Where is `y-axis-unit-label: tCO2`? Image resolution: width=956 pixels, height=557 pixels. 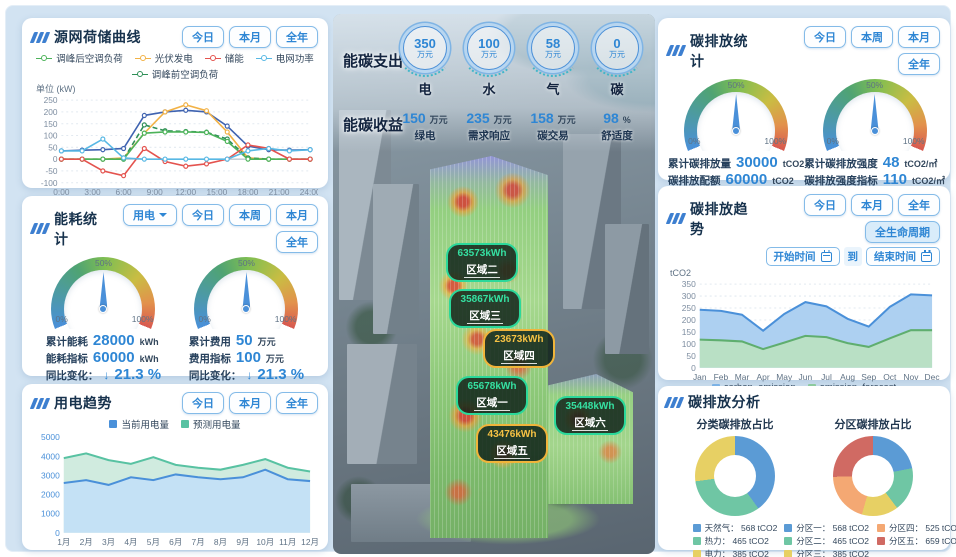 y-axis-unit-label: tCO2 is located at coordinates (681, 273).